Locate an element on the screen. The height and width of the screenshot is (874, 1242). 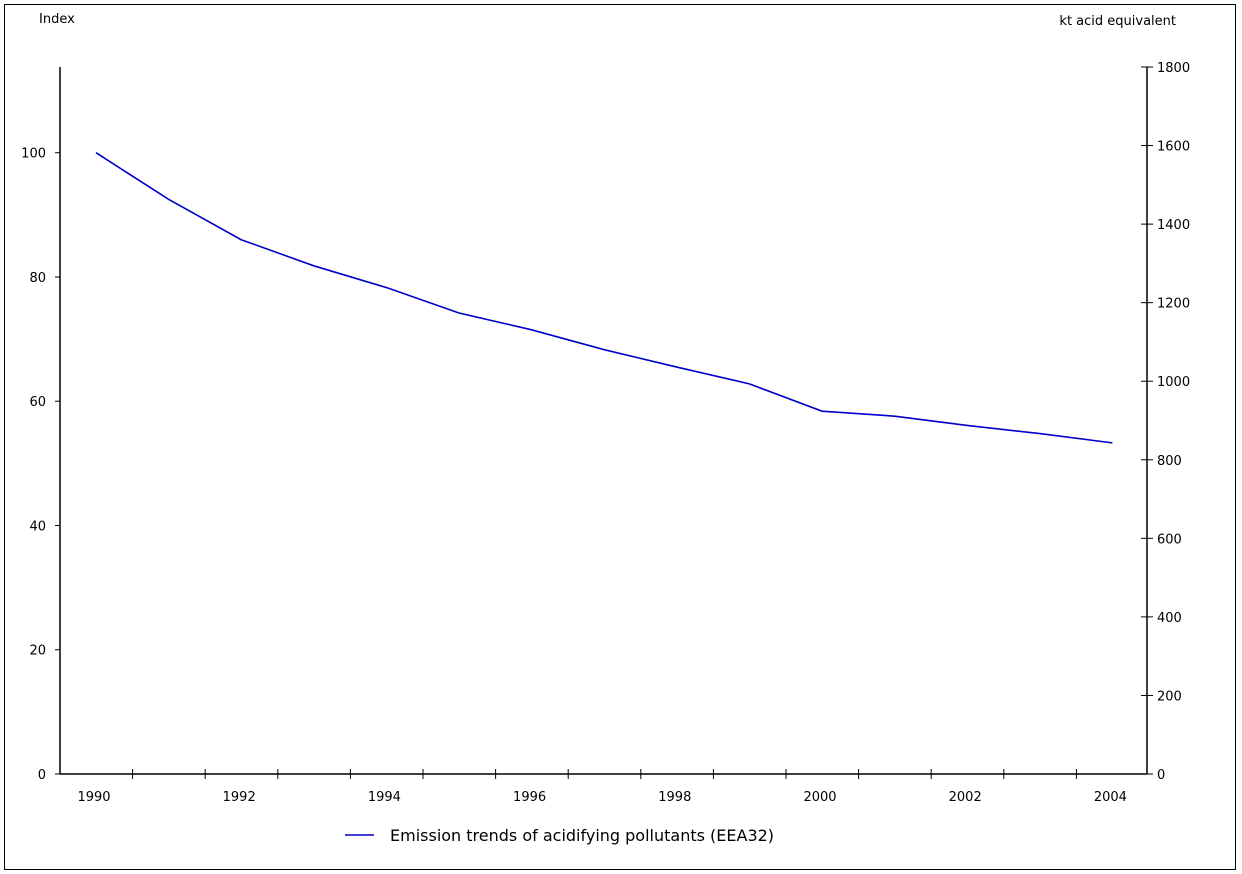
left-axis-title: Index is located at coordinates (57, 19).